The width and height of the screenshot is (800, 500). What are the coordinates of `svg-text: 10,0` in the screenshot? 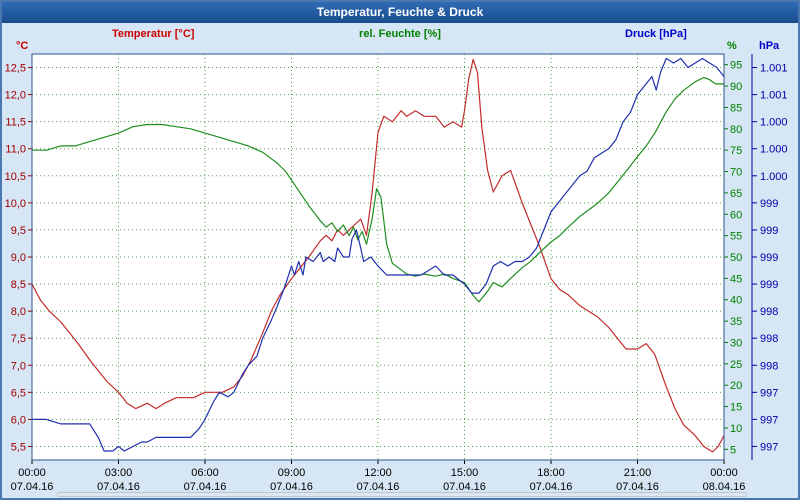 It's located at (15, 204).